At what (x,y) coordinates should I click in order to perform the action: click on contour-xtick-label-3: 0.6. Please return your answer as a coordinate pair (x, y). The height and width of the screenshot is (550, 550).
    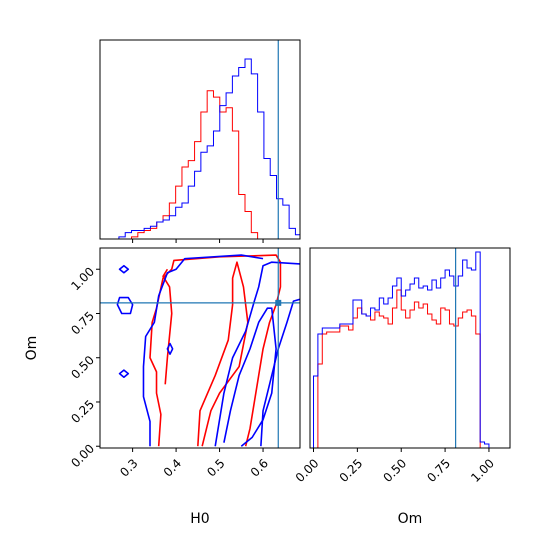
    Looking at the image, I should click on (259, 467).